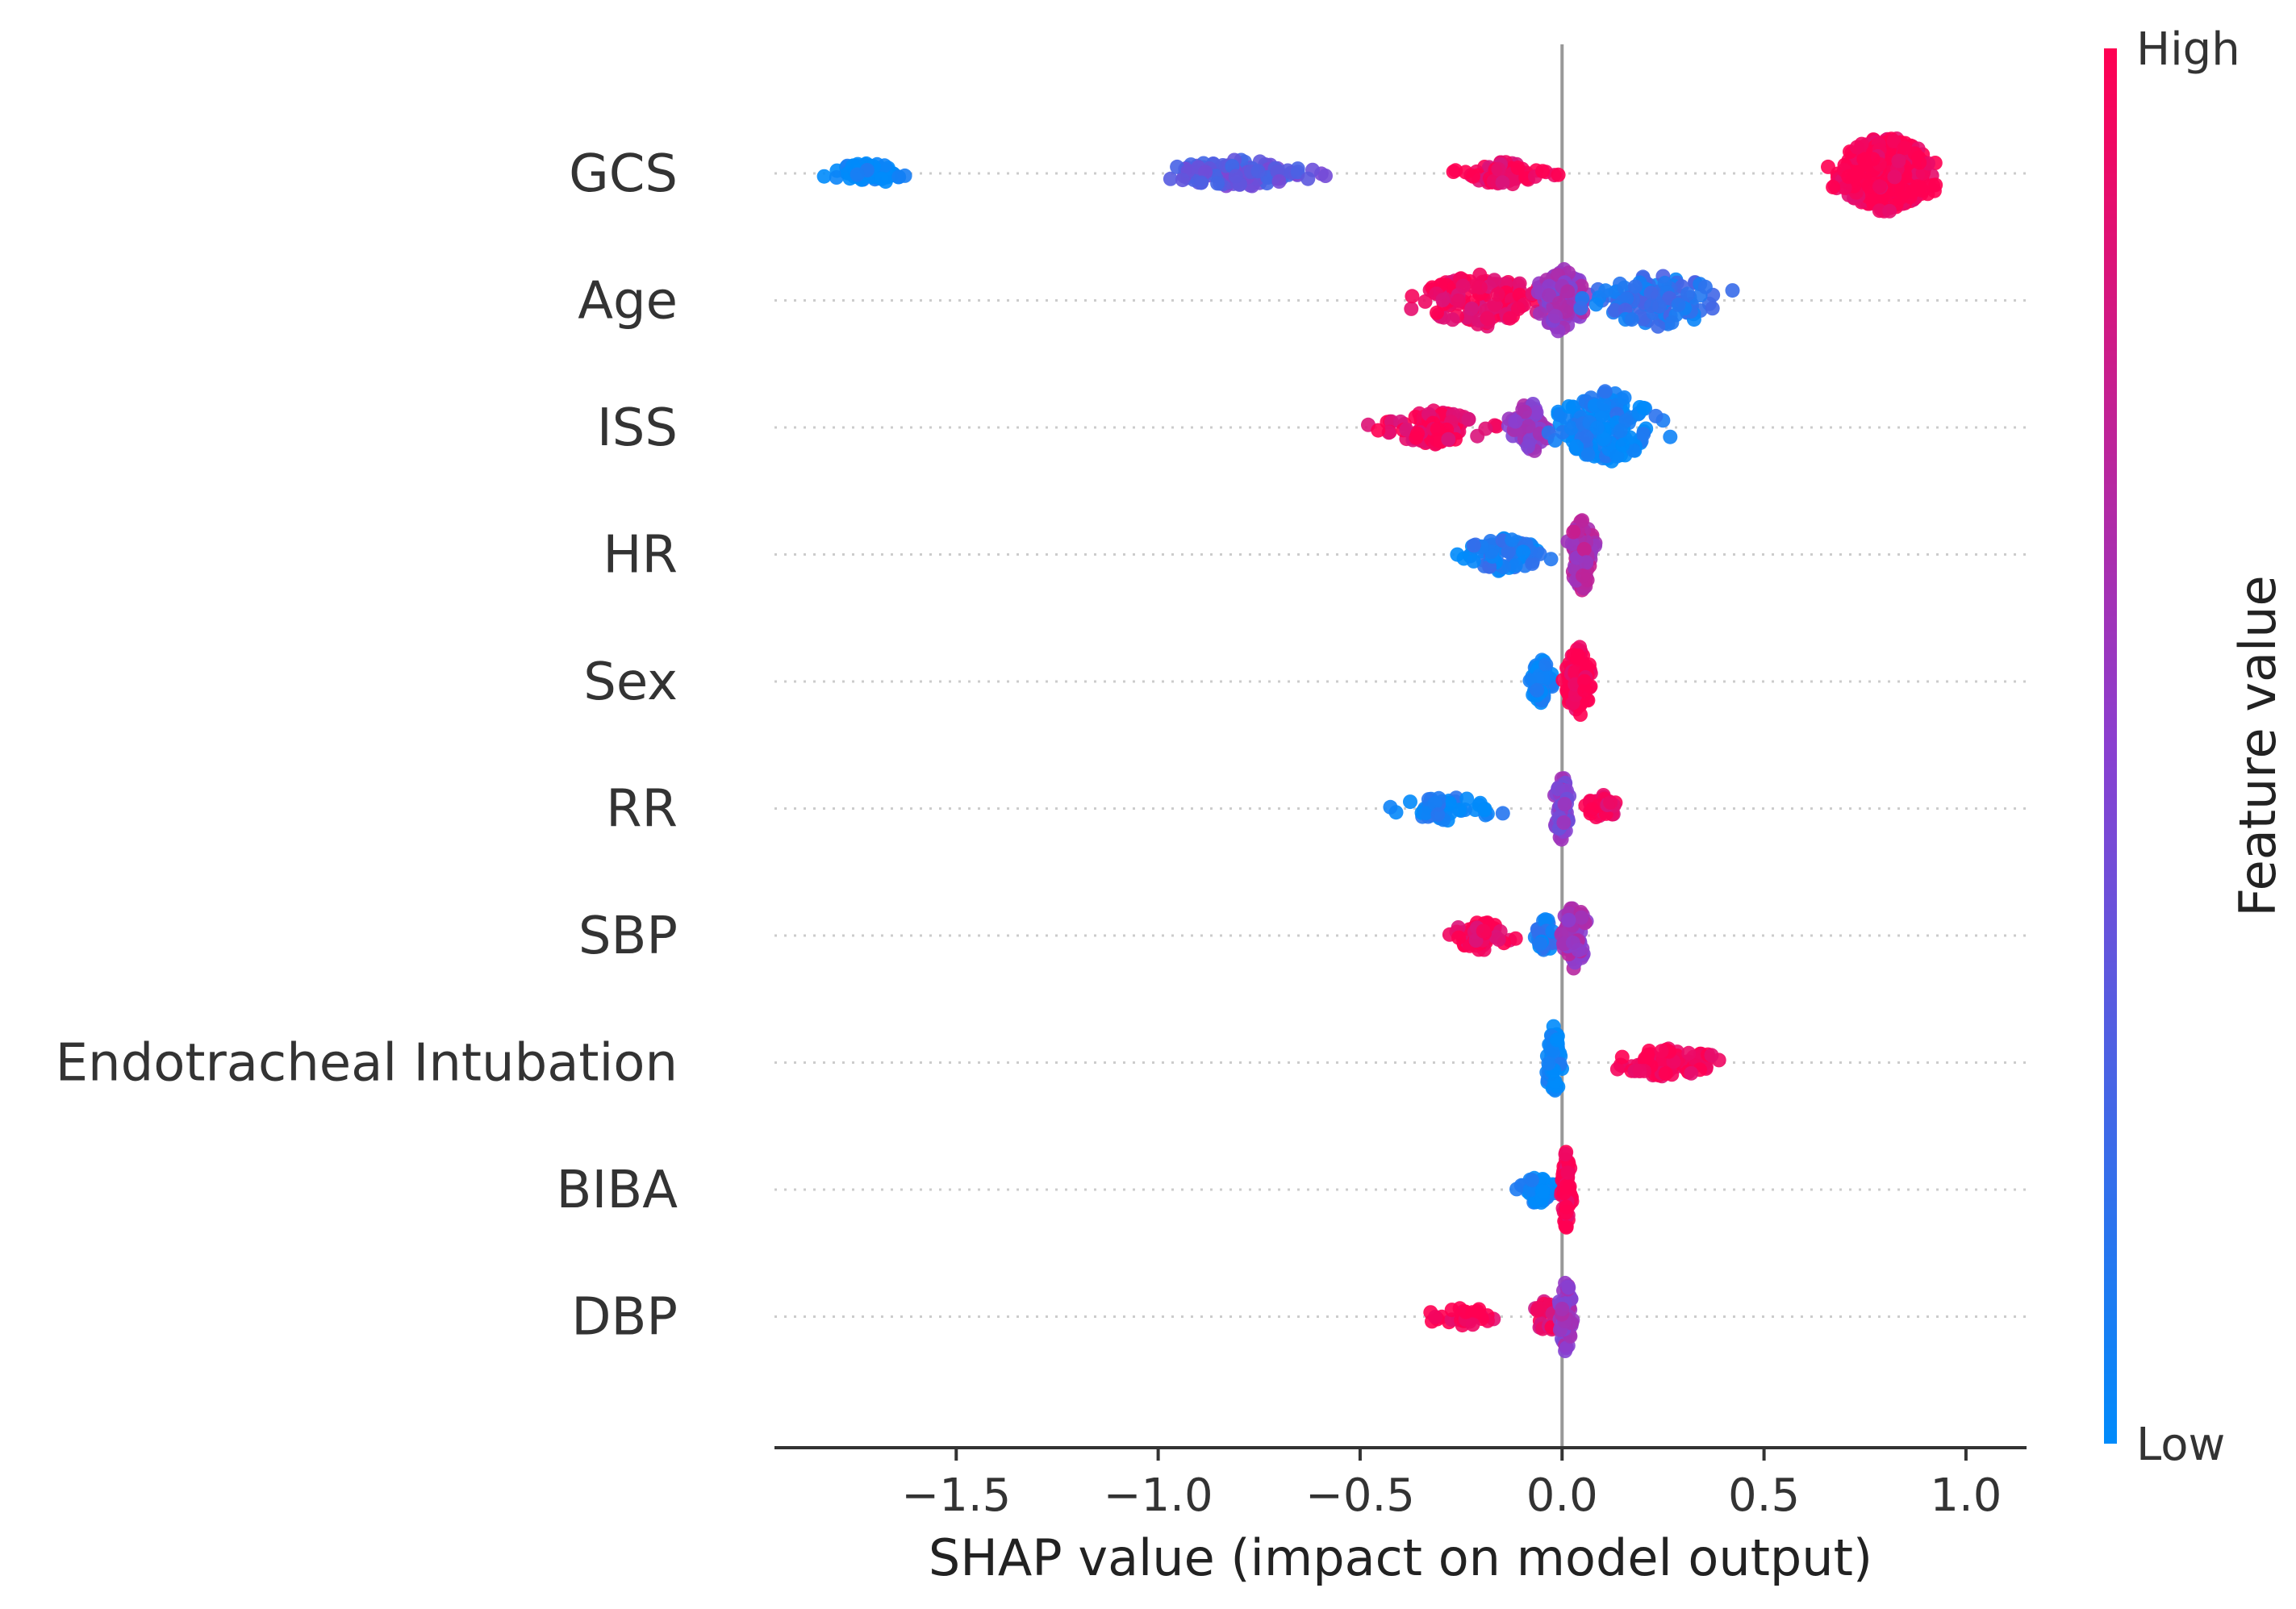 The height and width of the screenshot is (1609, 2296). Describe the element at coordinates (628, 937) in the screenshot. I see `feature-label: SBP` at that location.